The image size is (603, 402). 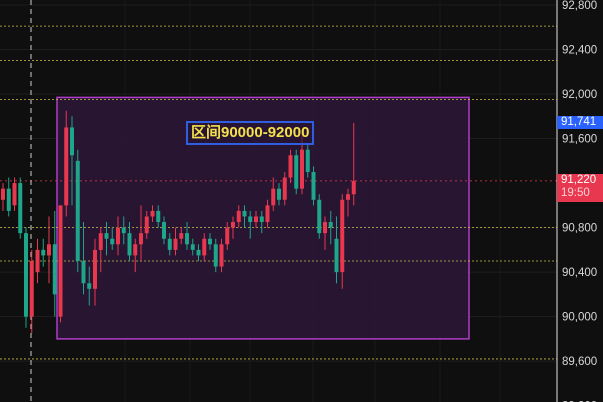 What do you see at coordinates (250, 133) in the screenshot?
I see `range-box-label: 区间90000-92000` at bounding box center [250, 133].